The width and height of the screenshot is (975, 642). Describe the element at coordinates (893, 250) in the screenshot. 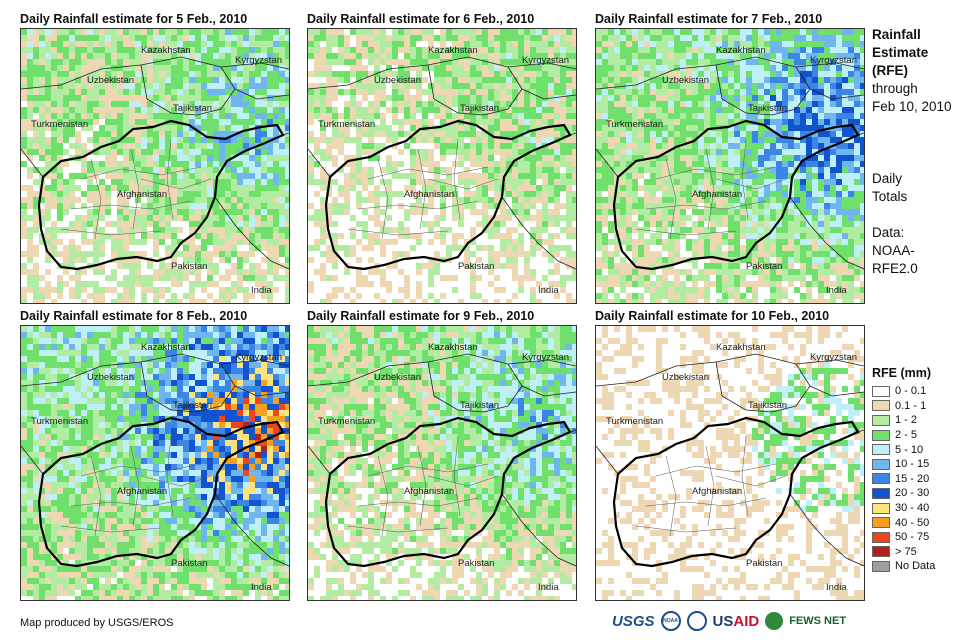

I see `side-data-source-1: NOAA-` at that location.